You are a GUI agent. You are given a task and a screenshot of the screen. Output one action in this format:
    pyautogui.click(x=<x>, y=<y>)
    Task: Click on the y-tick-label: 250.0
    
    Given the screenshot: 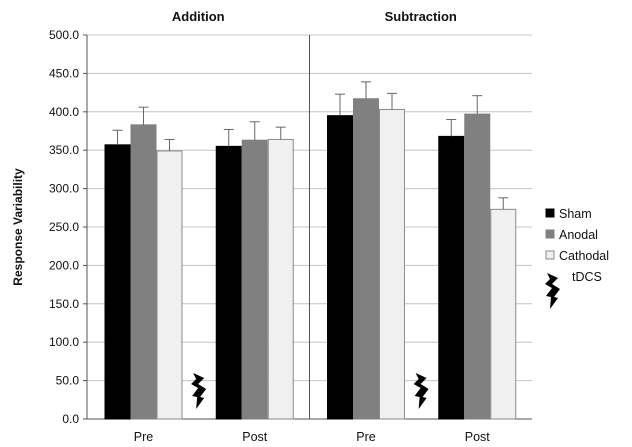 What is the action you would take?
    pyautogui.click(x=64, y=227)
    